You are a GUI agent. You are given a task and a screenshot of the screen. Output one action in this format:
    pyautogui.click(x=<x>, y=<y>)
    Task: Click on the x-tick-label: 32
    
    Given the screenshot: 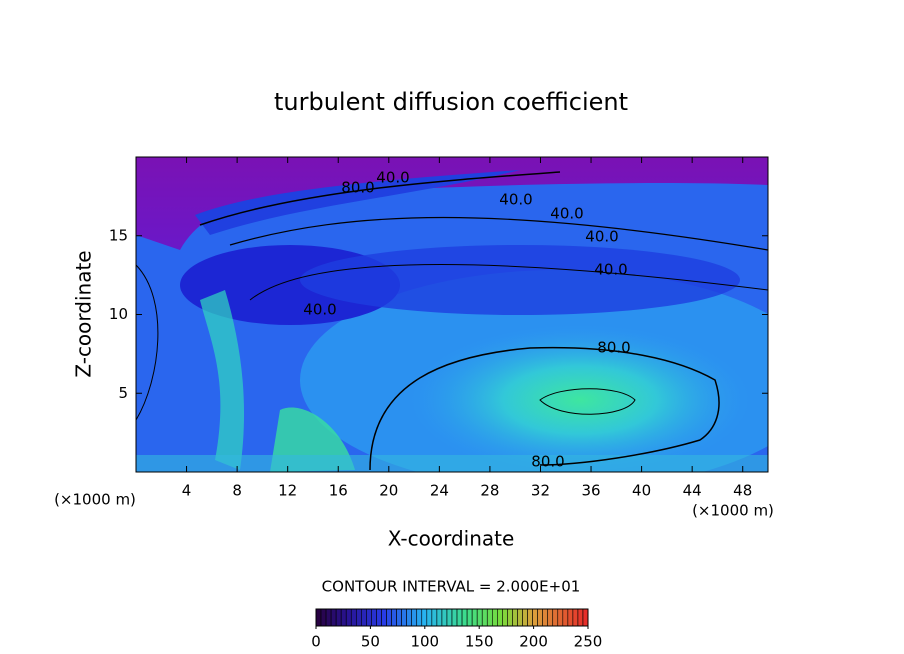 What is the action you would take?
    pyautogui.click(x=540, y=491)
    